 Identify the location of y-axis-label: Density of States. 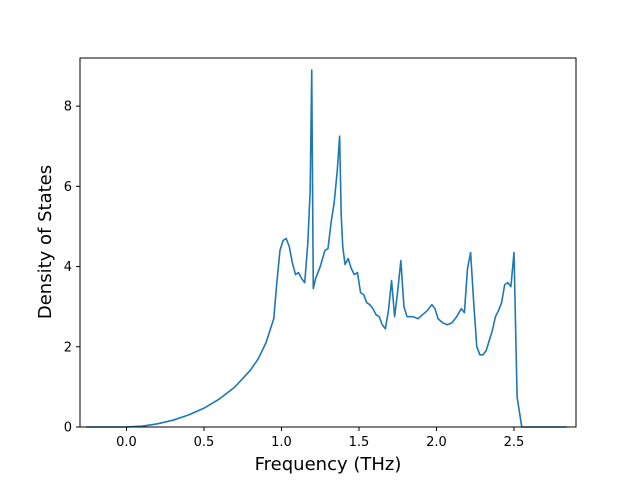
(45, 242).